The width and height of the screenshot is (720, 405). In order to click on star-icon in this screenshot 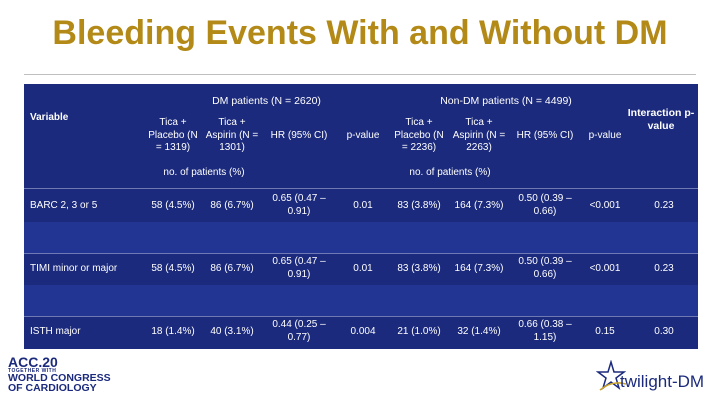, I will do `click(611, 375)`.